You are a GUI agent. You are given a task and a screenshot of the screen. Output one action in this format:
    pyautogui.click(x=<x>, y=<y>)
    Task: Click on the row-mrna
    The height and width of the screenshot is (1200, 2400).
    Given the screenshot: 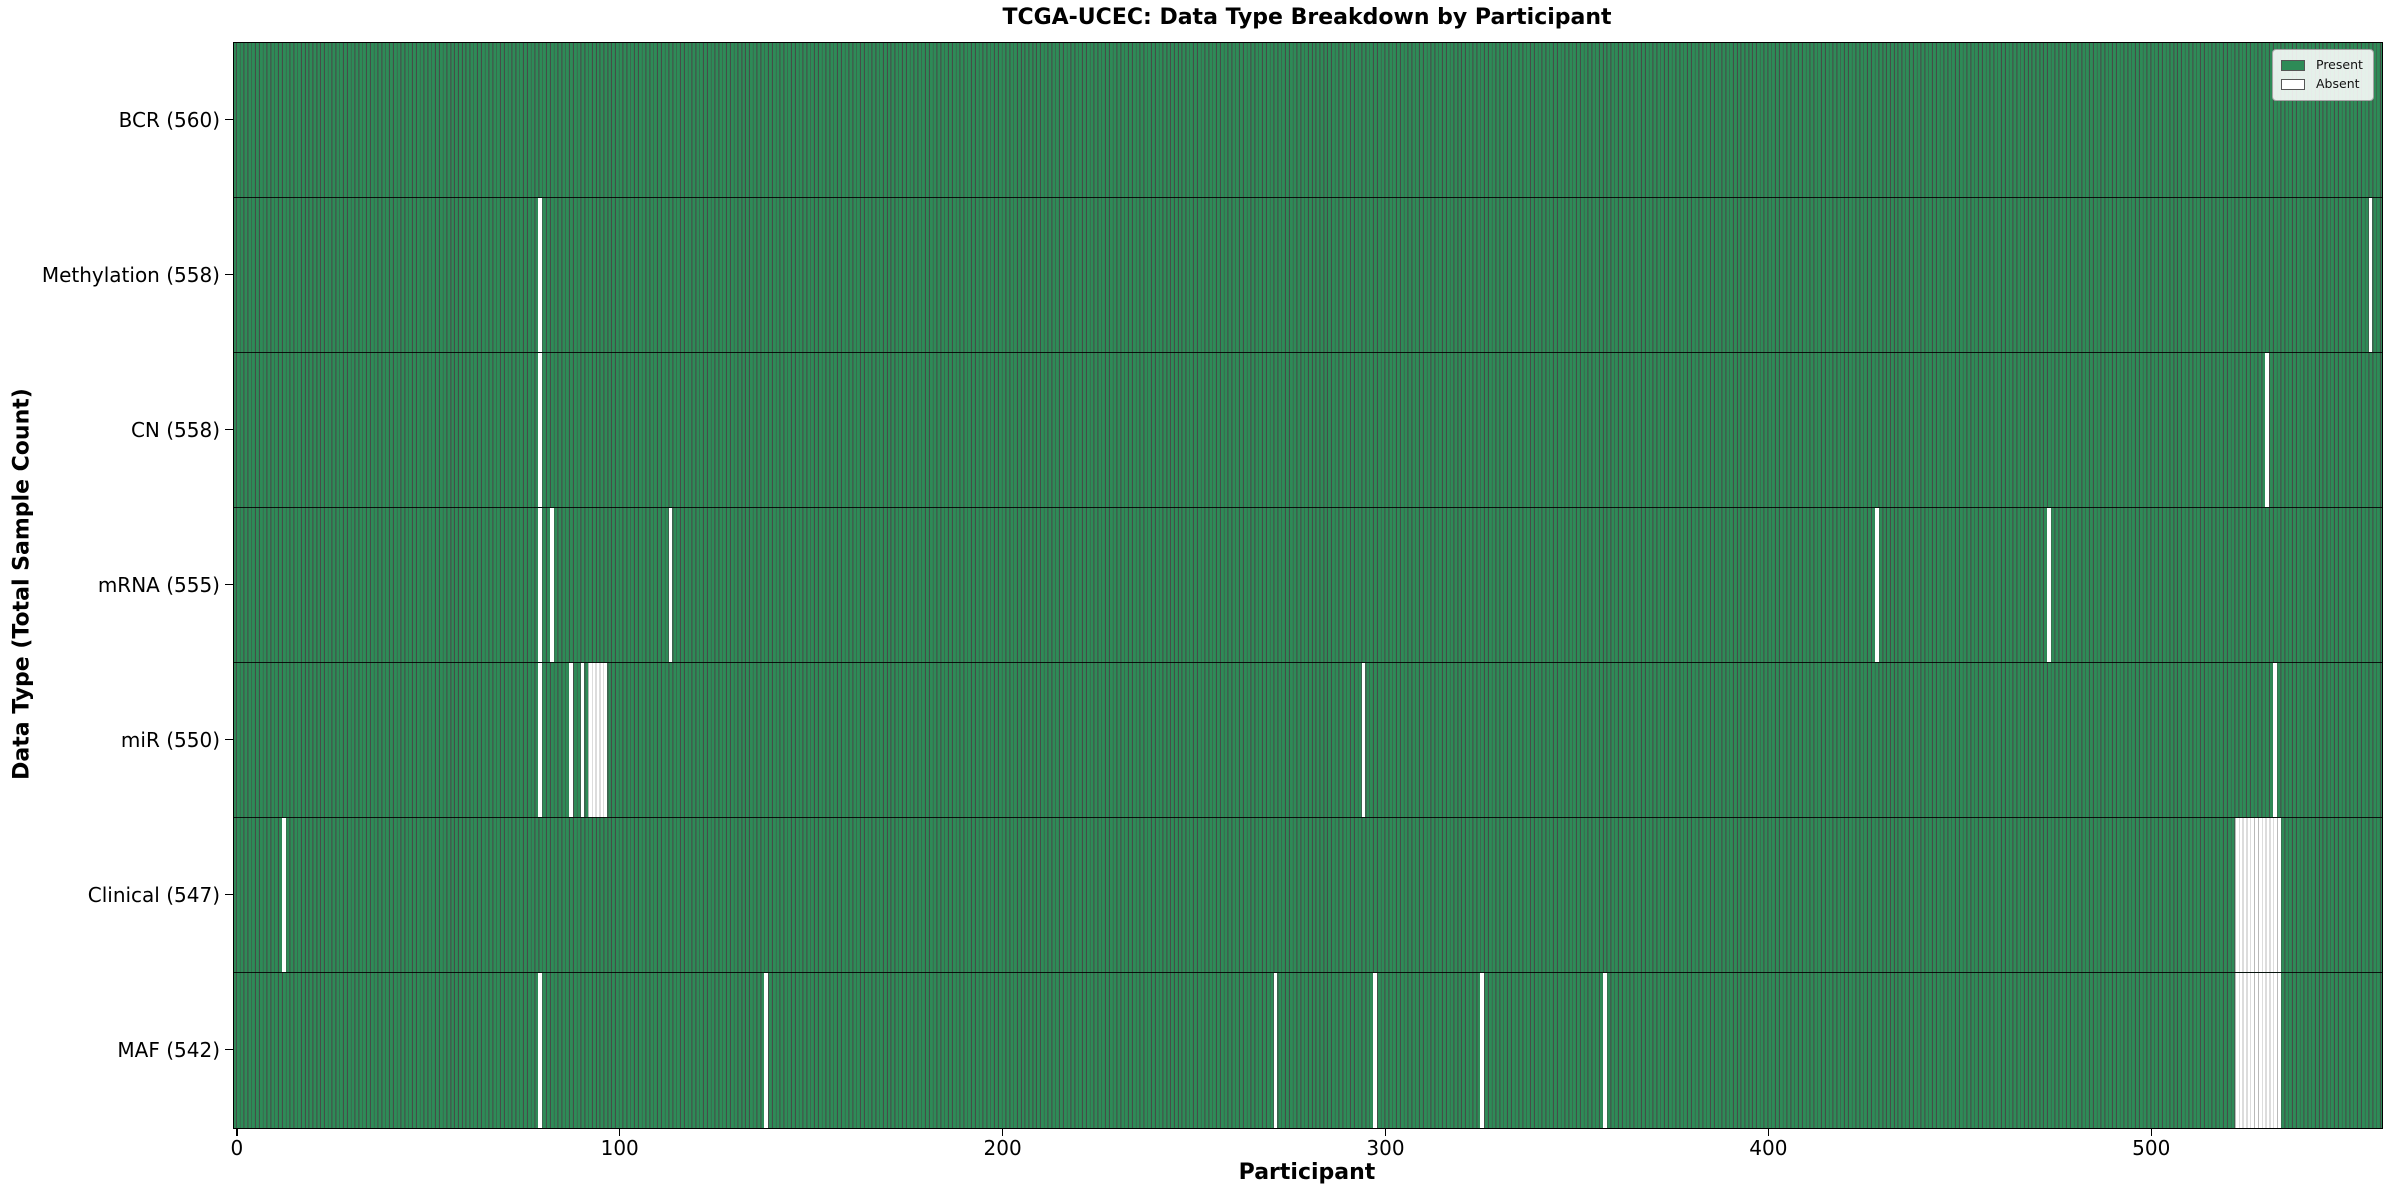 What is the action you would take?
    pyautogui.click(x=1308, y=585)
    